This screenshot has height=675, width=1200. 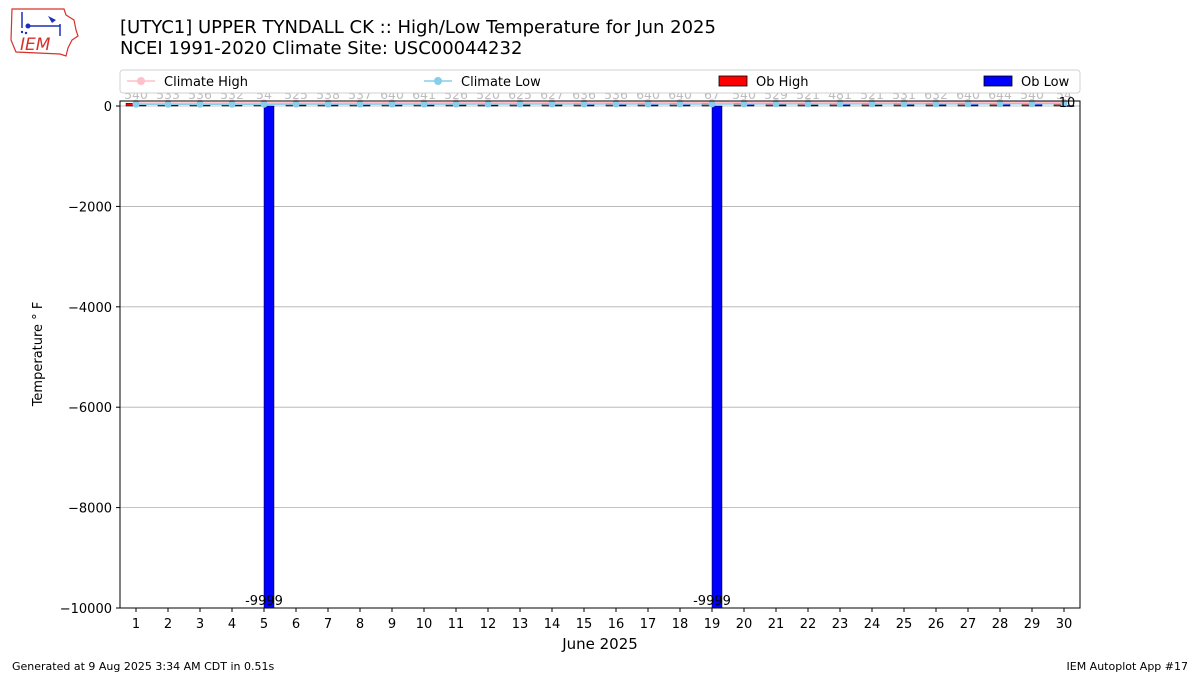 What do you see at coordinates (552, 624) in the screenshot?
I see `x-tick-label: 14` at bounding box center [552, 624].